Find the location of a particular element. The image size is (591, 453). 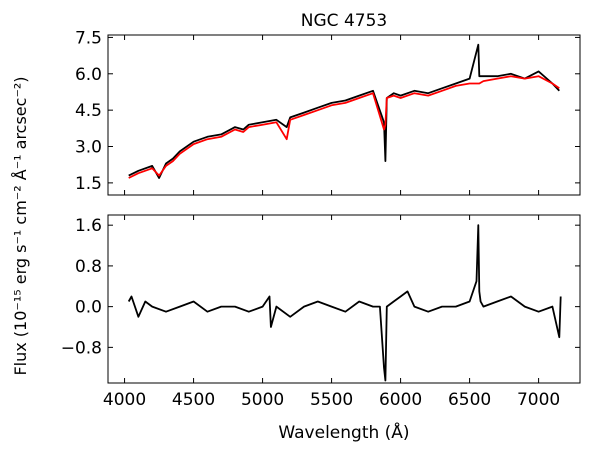

bottom-xtick-label-1: 4500 is located at coordinates (193, 400).